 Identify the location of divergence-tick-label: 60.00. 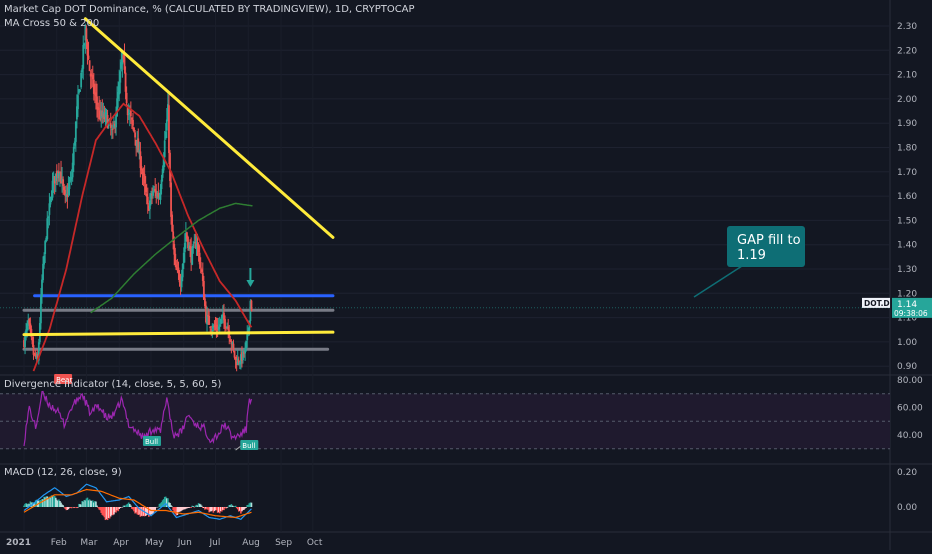
(910, 409).